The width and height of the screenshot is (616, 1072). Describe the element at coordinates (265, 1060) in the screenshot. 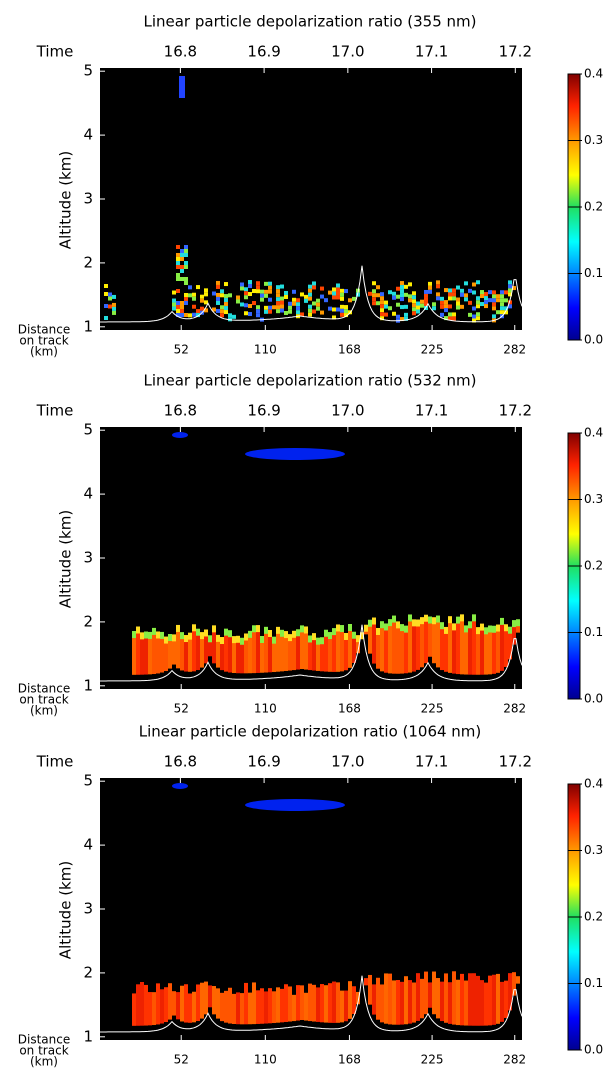

I see `x-tick-label: 110` at that location.